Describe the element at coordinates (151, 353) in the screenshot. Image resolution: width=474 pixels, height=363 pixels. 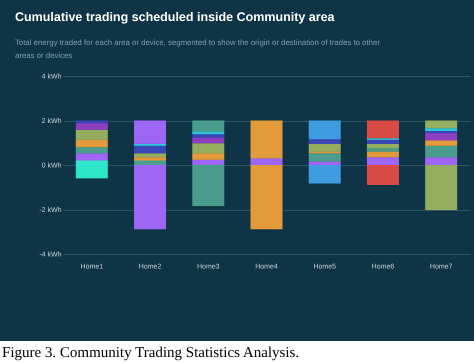
I see `caption: Figure 3. Community Trading Statistics Analysis.` at that location.